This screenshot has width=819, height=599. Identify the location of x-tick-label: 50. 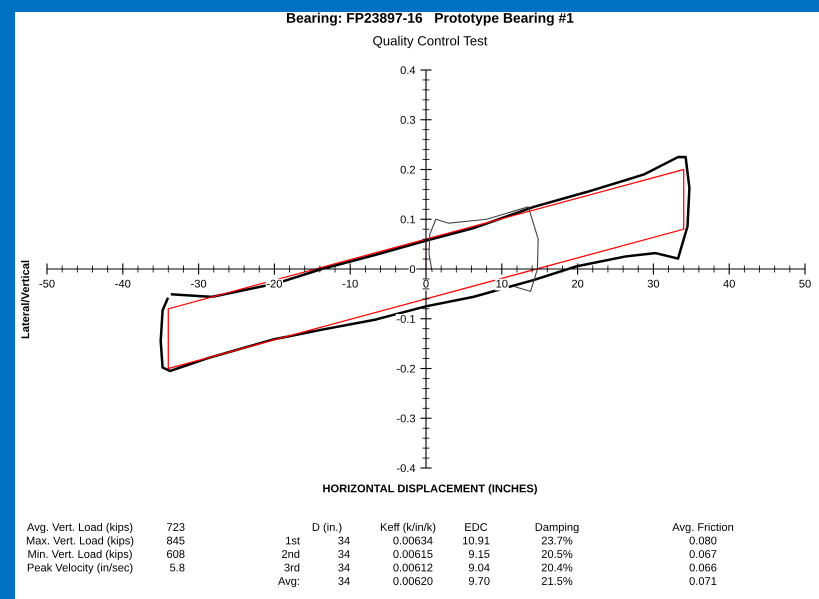
(805, 284).